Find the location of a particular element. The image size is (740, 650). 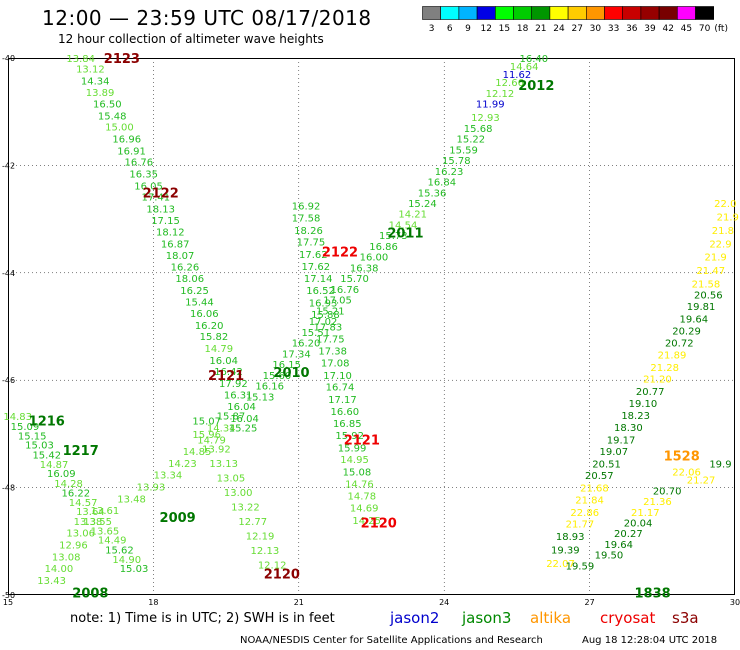

scale-label-12: 12 is located at coordinates (485, 29).